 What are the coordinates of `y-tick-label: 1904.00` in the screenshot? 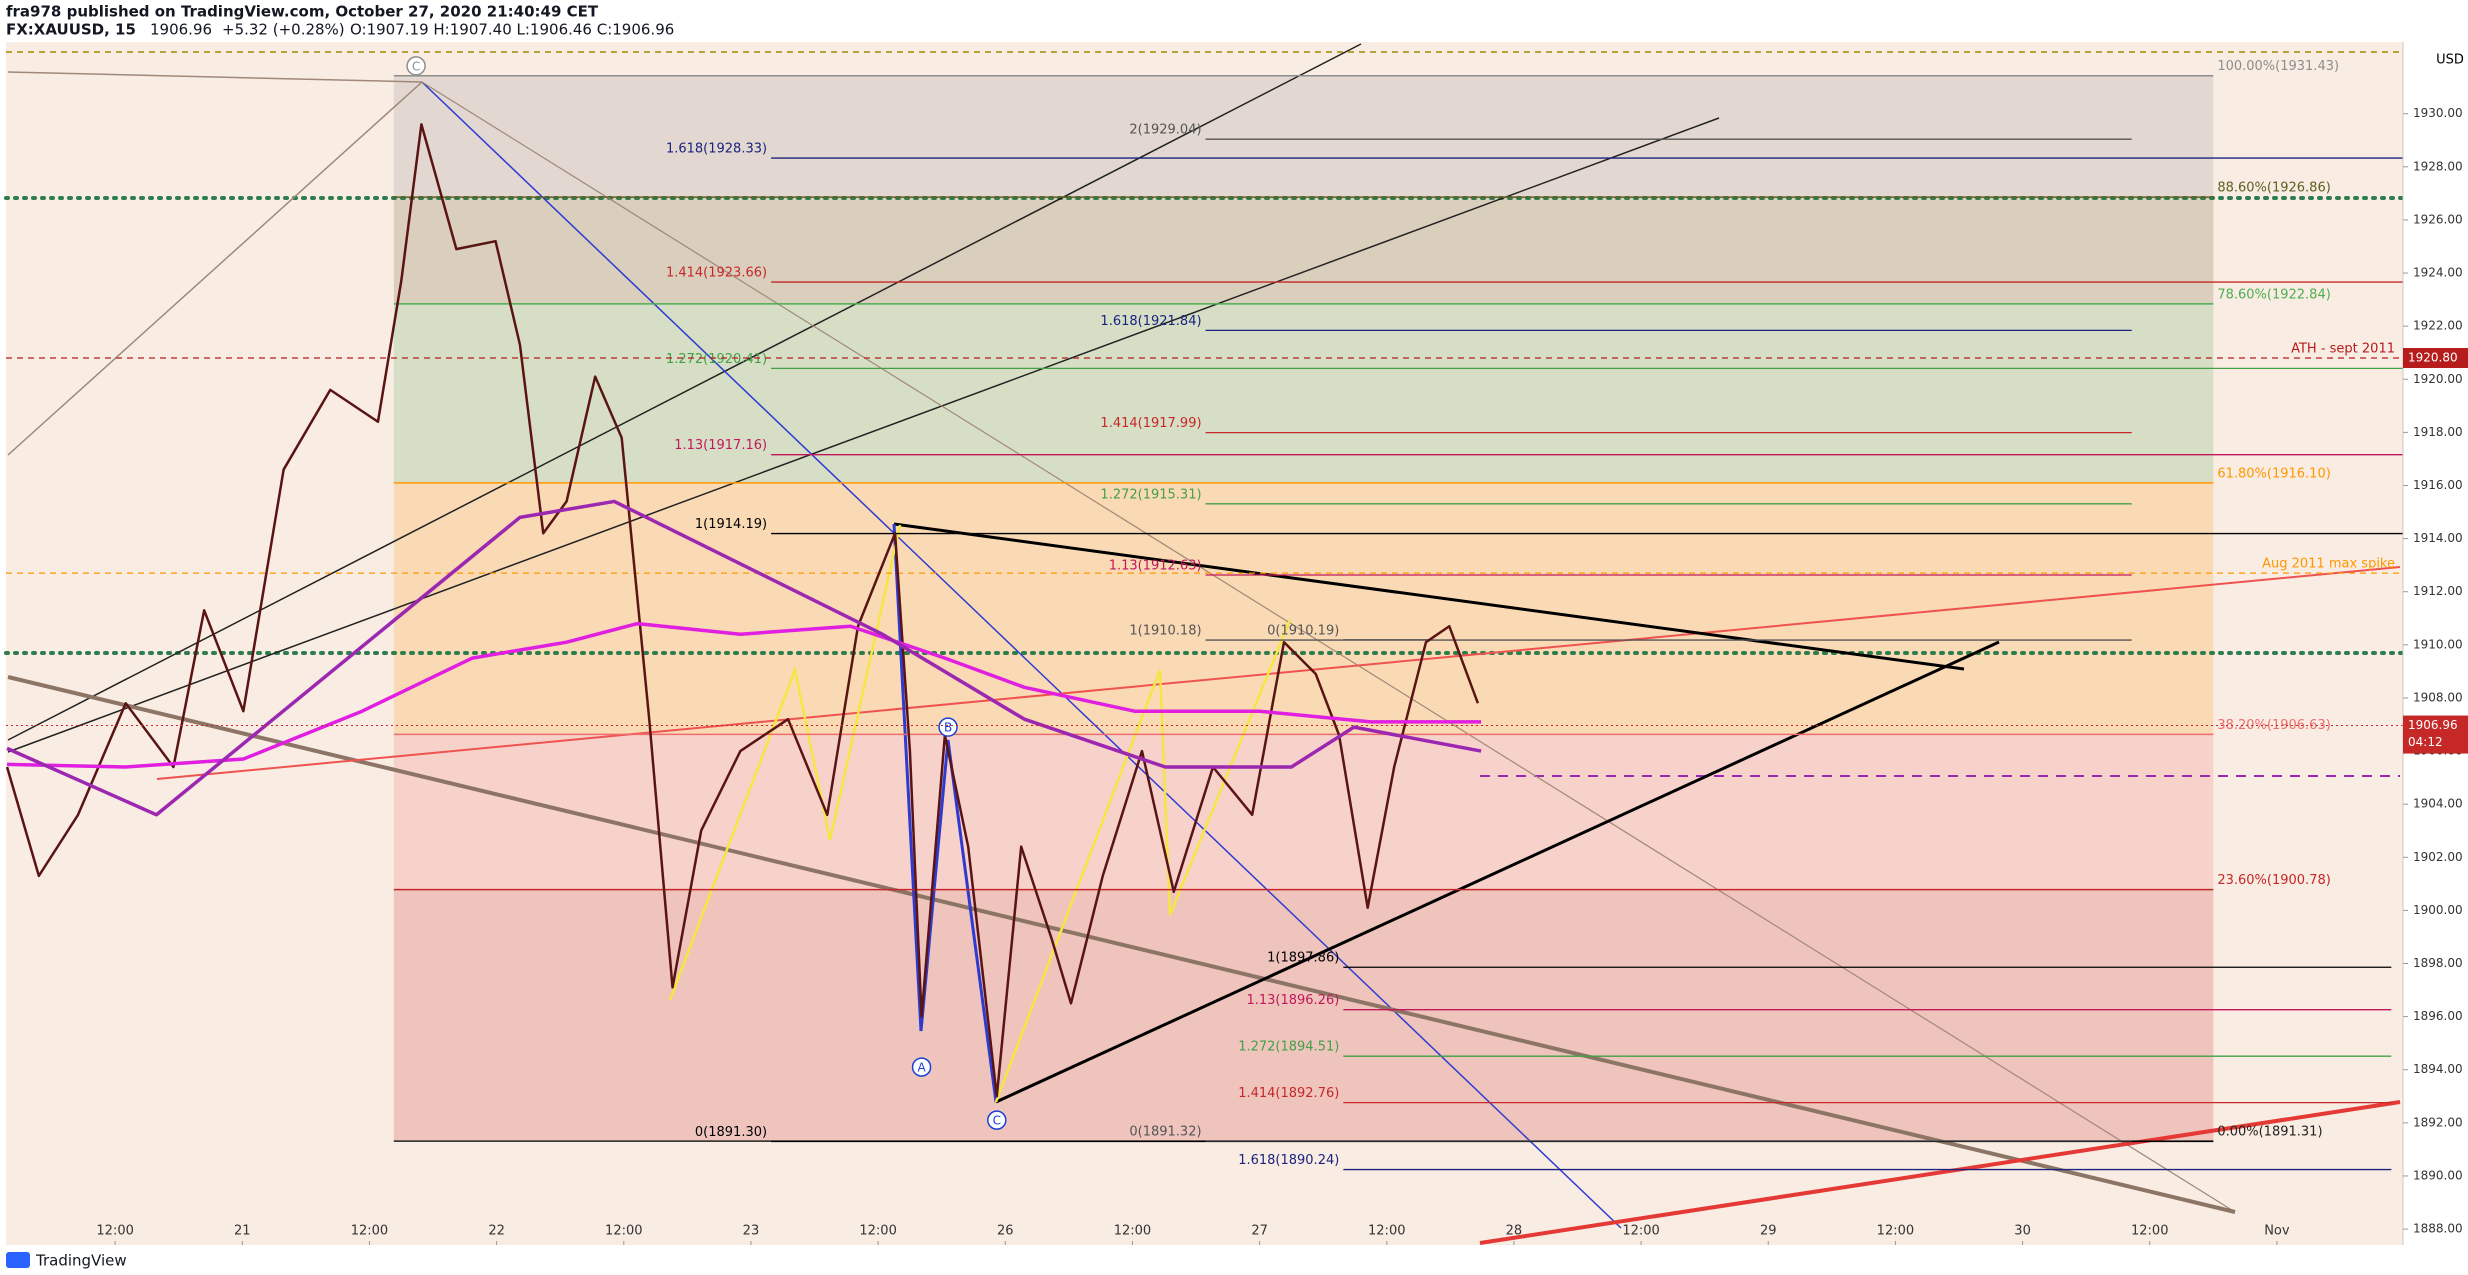 It's located at (2438, 804).